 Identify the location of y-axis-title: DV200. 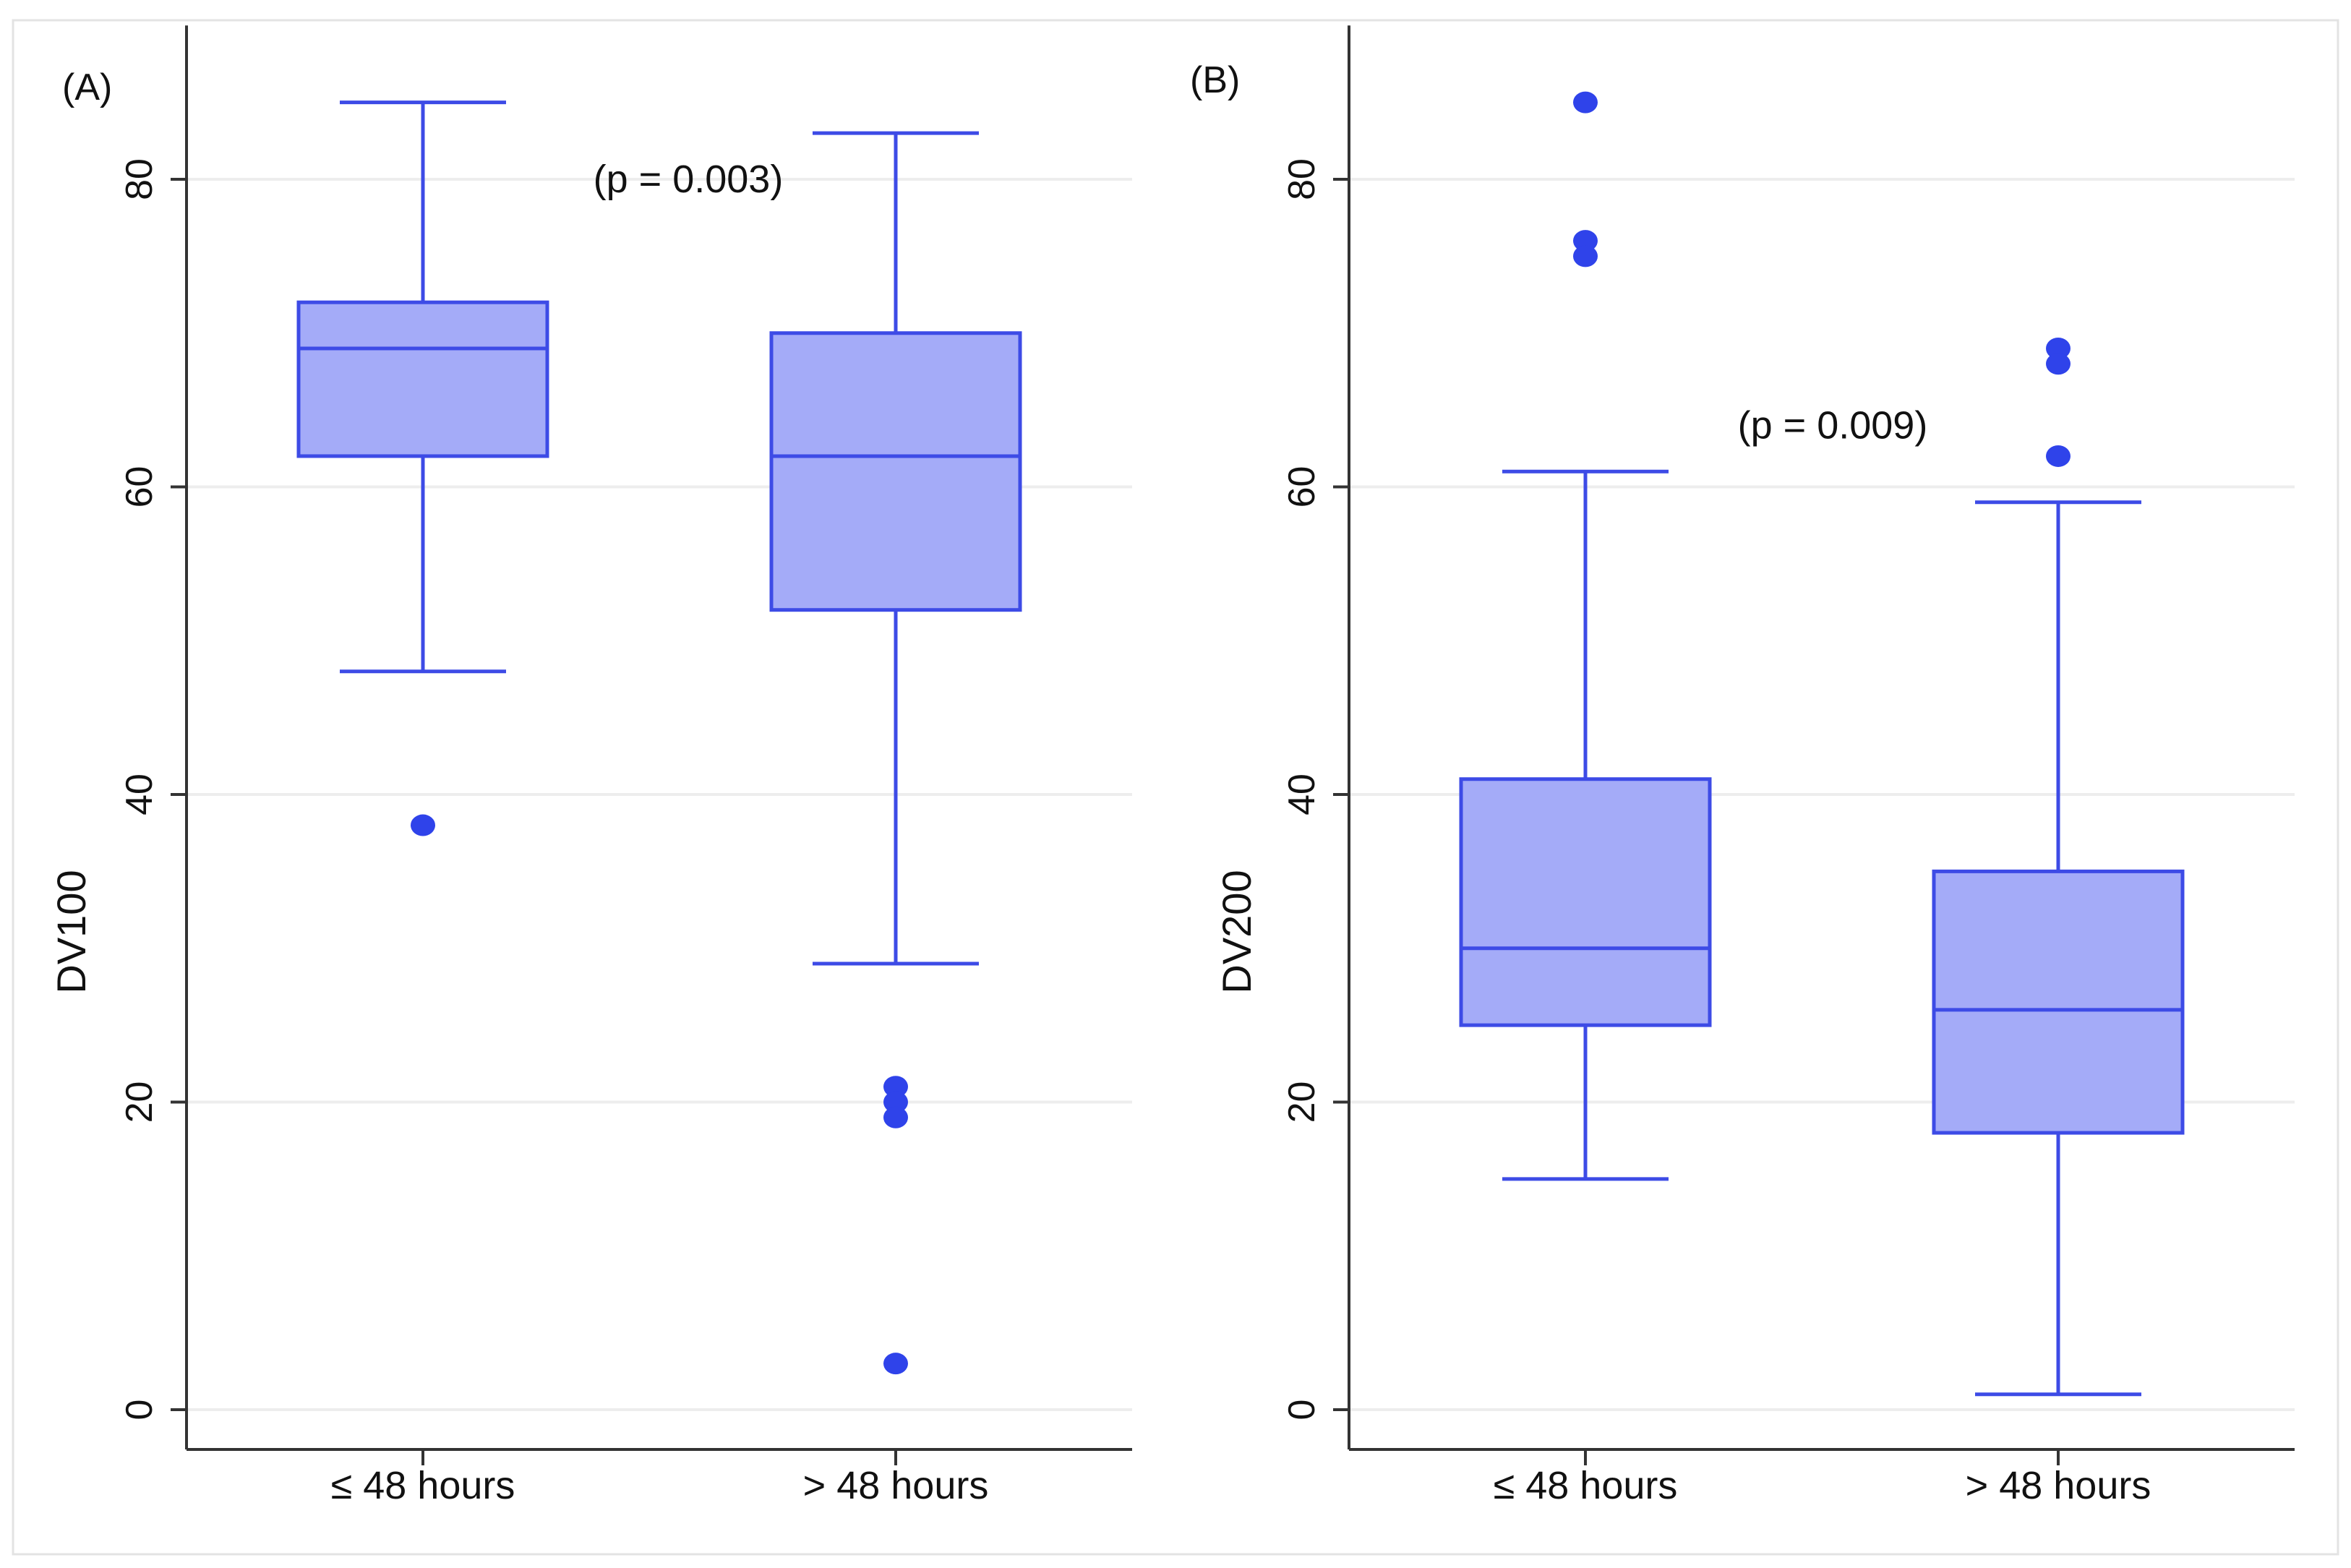
(1236, 931).